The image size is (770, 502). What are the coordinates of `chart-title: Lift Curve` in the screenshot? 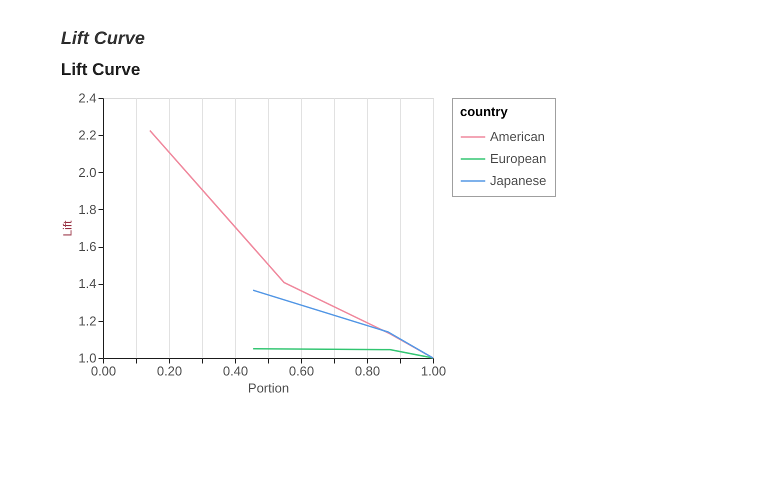 It's located at (102, 38).